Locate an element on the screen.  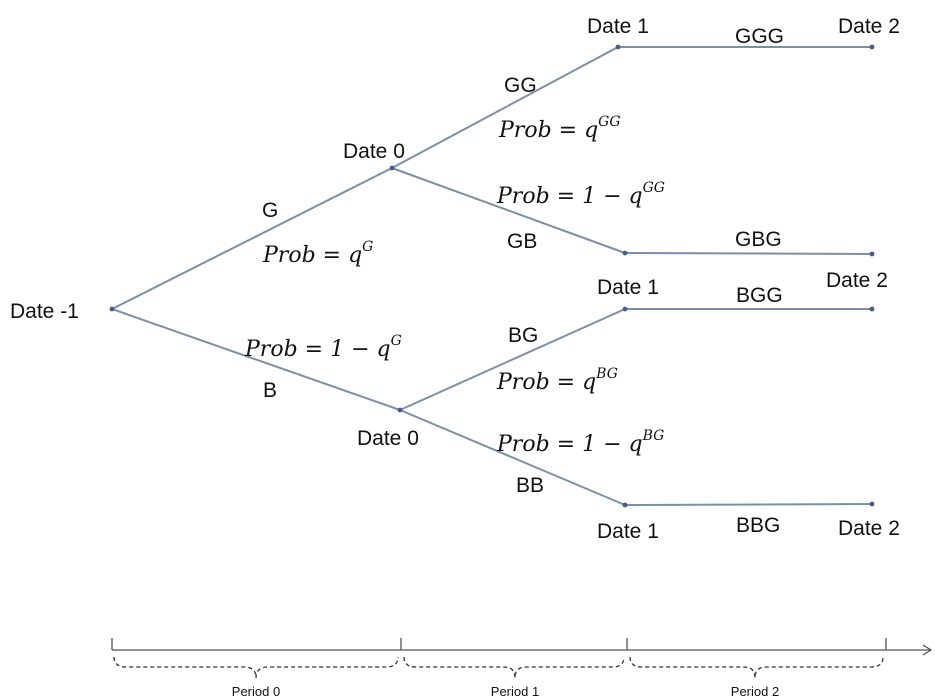
node-b is located at coordinates (400, 410).